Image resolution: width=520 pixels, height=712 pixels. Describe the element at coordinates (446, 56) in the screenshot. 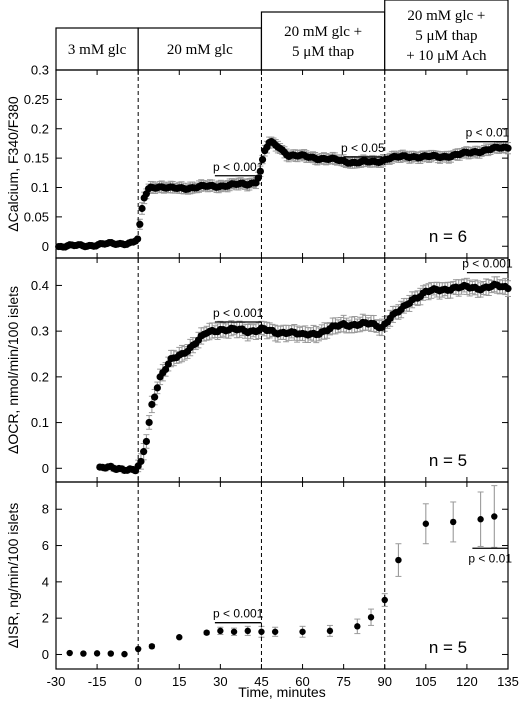

I see `condition-label: + 10 μM Ach` at that location.